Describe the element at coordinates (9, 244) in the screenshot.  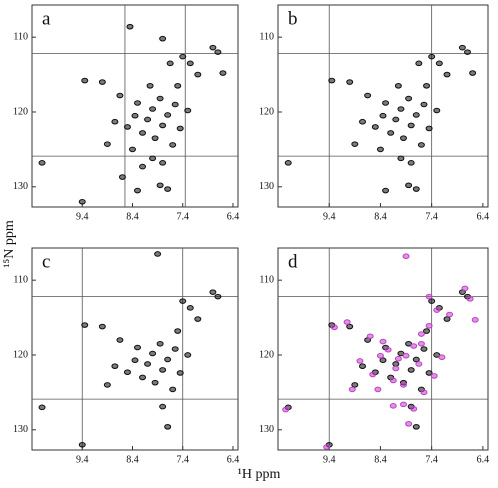
I see `y-axis-label: ¹⁵N ppm` at that location.